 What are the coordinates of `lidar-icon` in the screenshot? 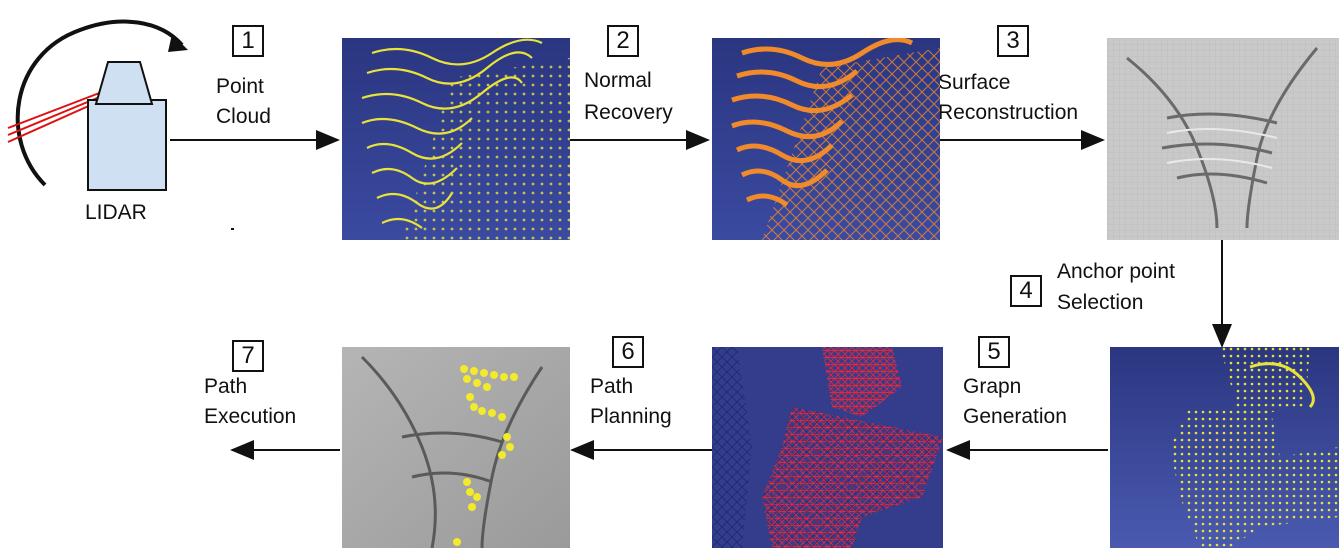 It's located at (97, 105).